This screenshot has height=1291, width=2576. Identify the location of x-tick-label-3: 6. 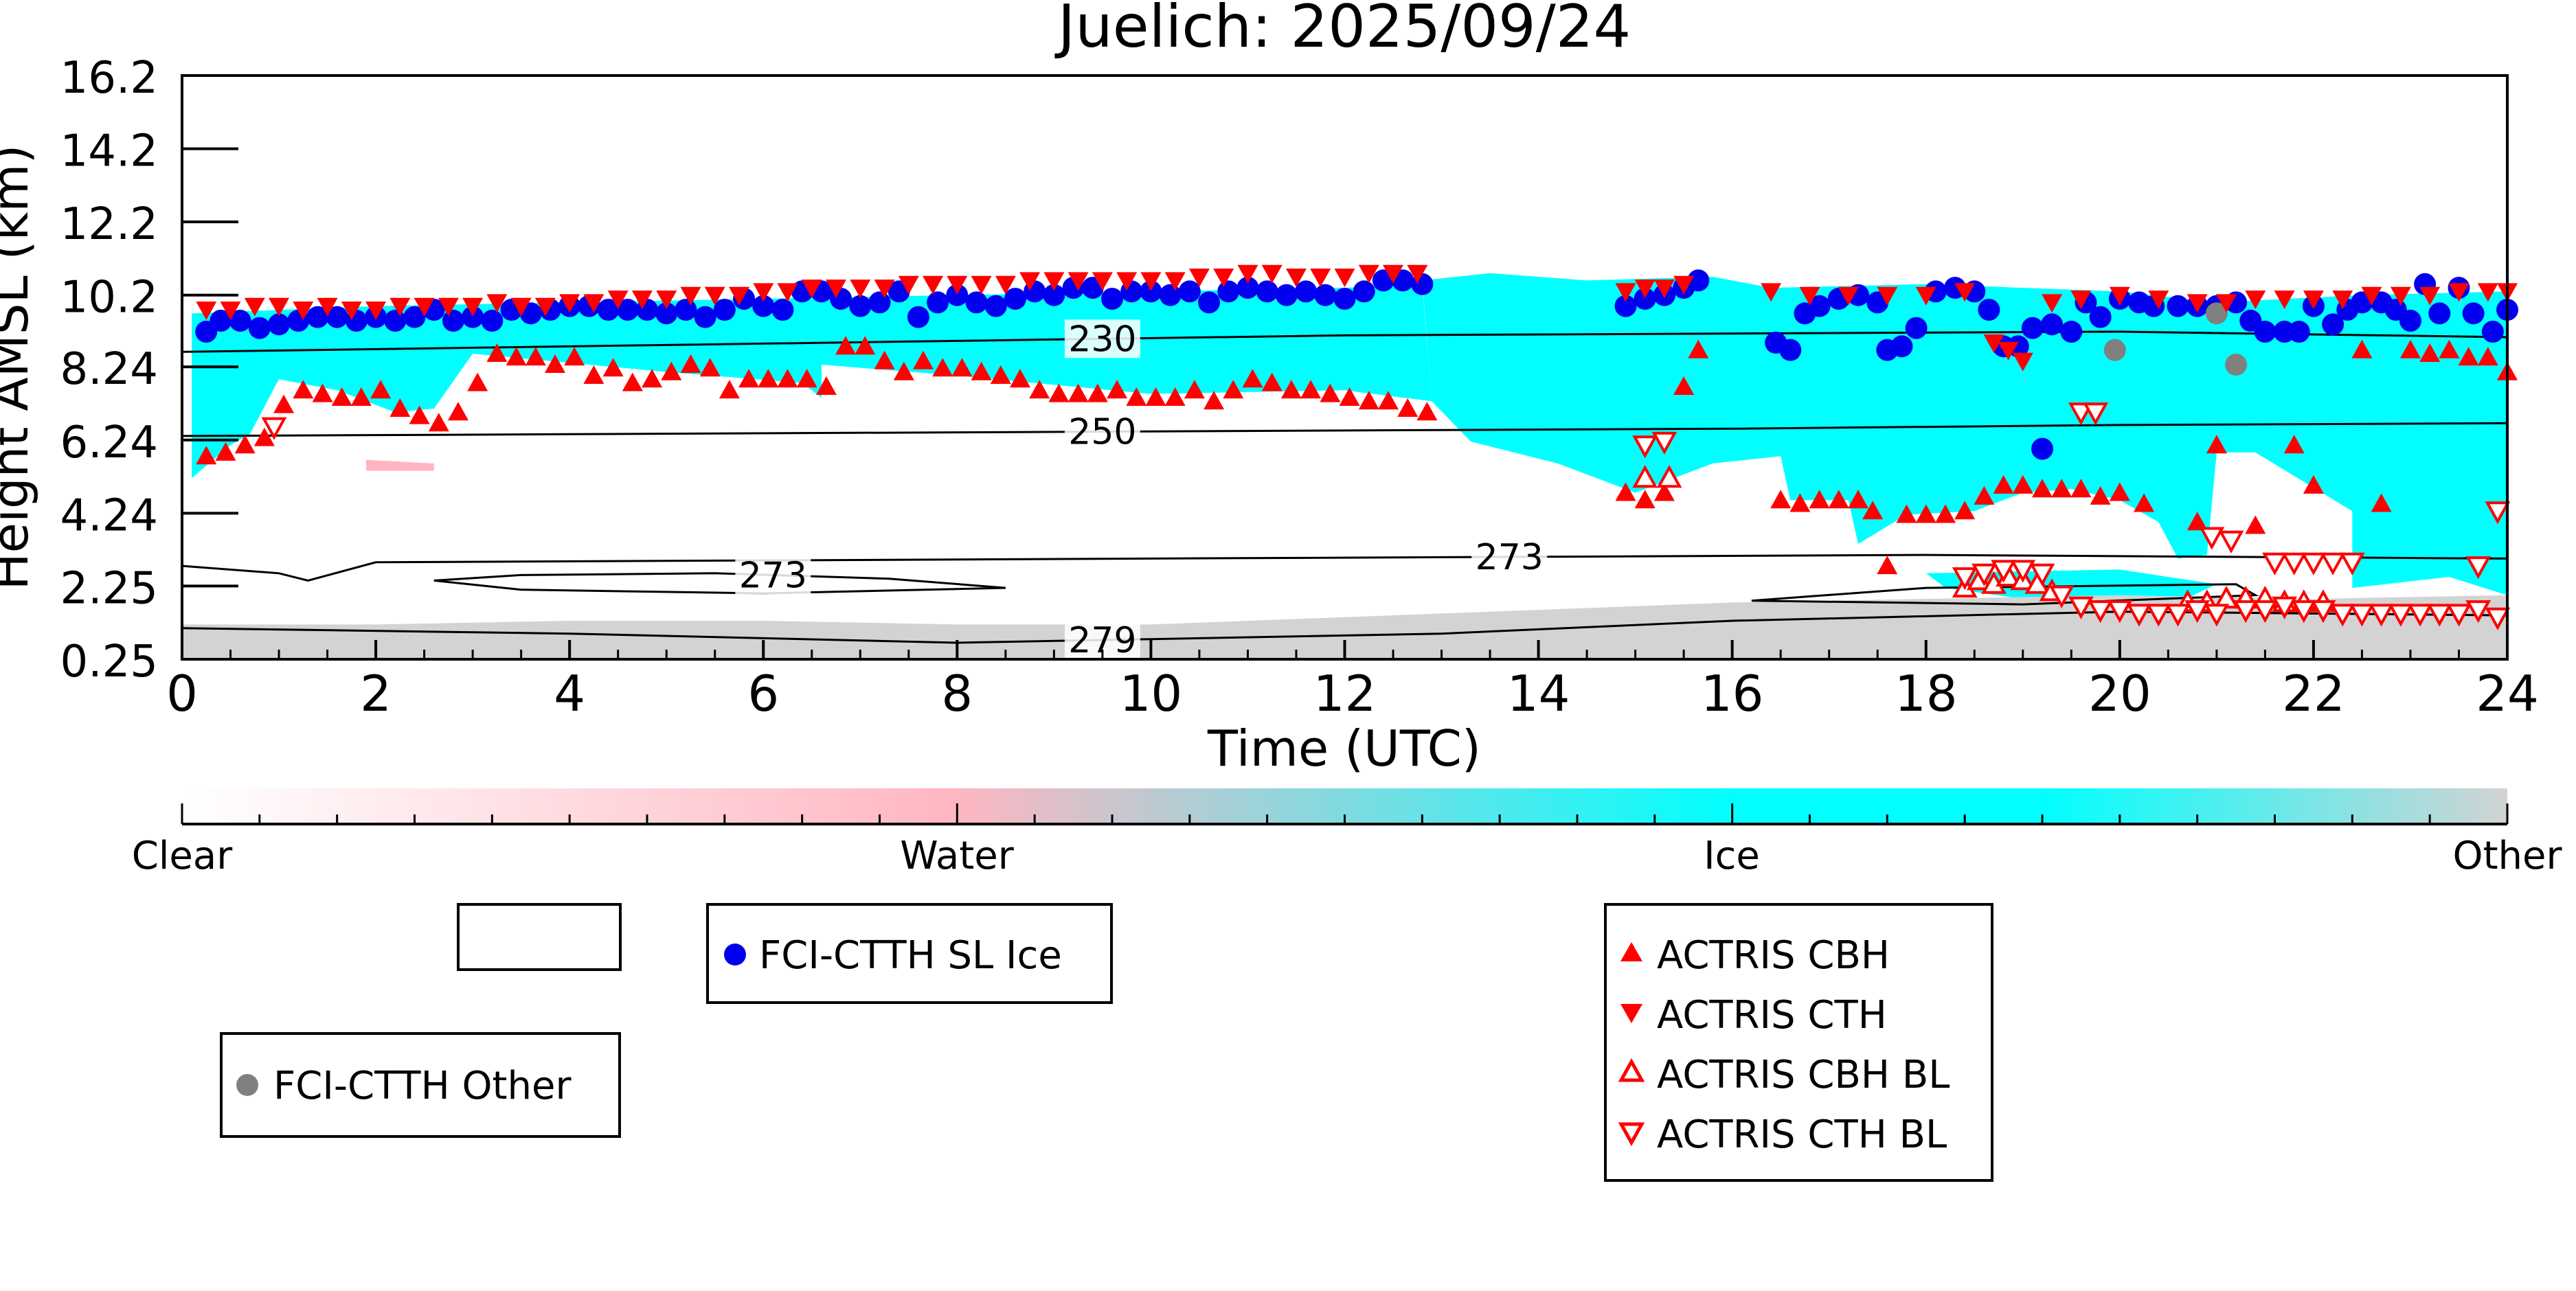
(763, 694).